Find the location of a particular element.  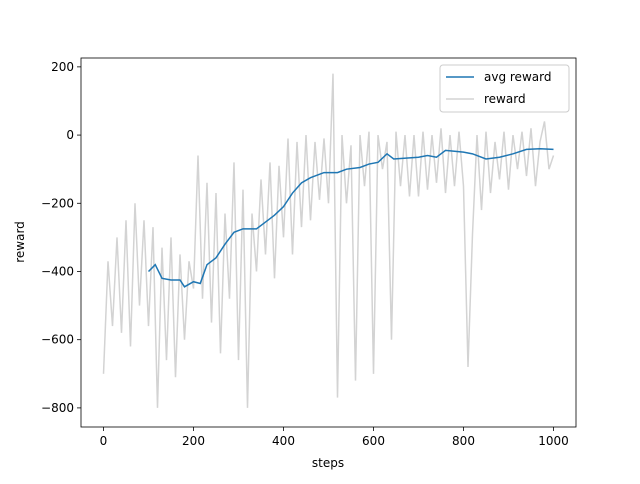

legend-label: avg reward is located at coordinates (517, 77).